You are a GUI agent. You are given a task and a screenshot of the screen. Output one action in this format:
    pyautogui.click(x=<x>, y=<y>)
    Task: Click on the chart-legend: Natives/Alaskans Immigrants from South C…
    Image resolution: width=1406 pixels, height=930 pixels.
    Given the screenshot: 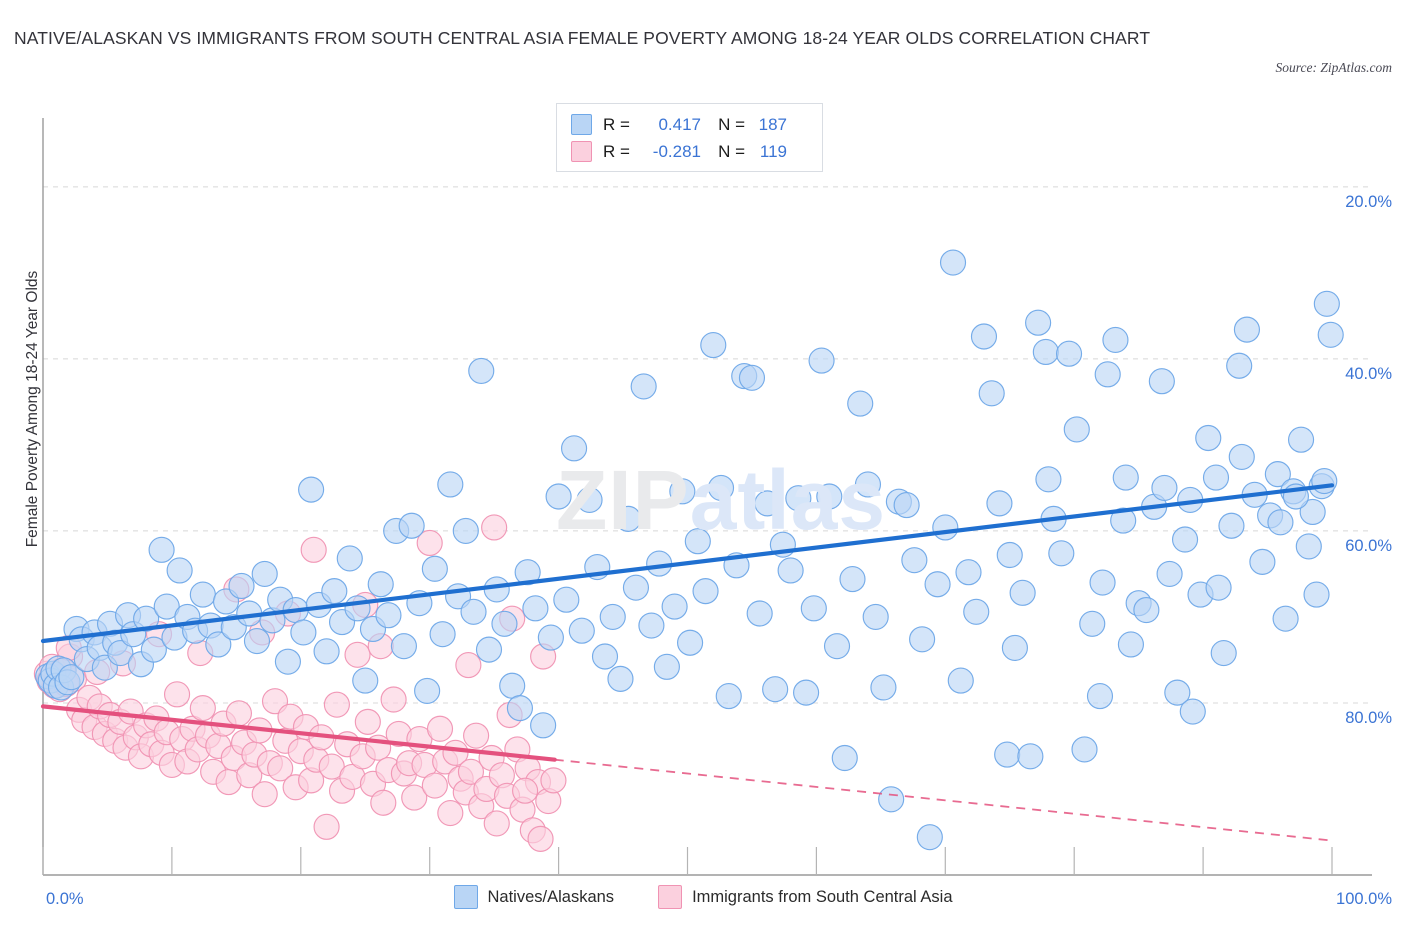 What is the action you would take?
    pyautogui.click(x=703, y=897)
    